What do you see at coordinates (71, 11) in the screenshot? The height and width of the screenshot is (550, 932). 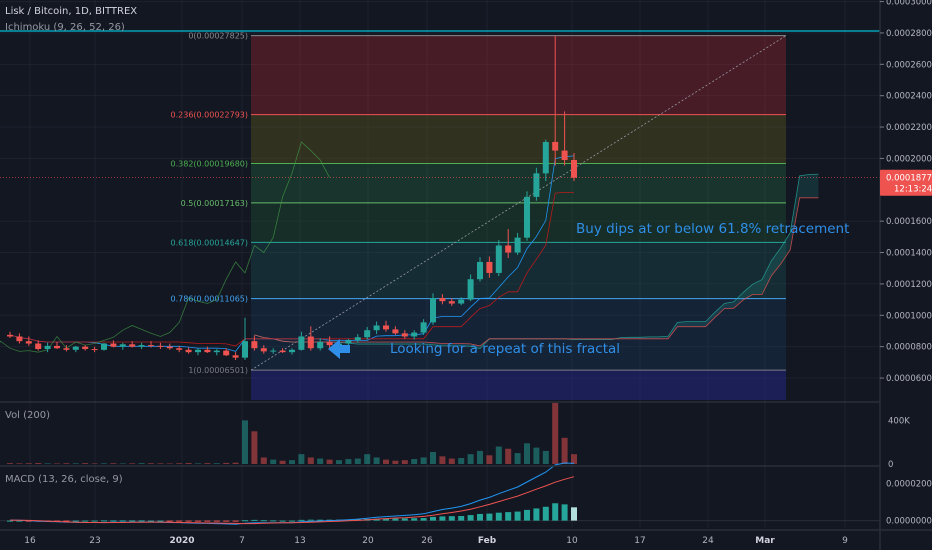 I see `symbol-title: Lisk / Bitcoin, 1D, BITTREX` at bounding box center [71, 11].